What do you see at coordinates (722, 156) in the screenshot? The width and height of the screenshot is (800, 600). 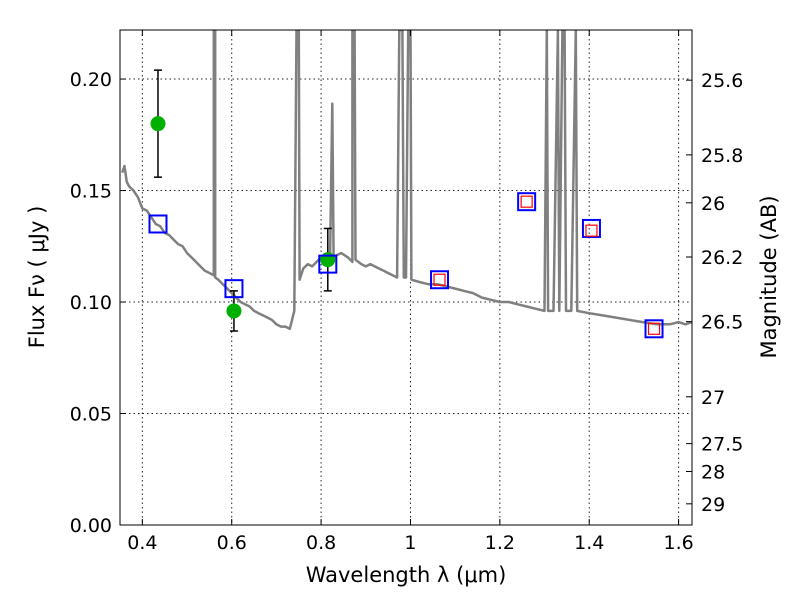 I see `y-right-tick-label: 25.8` at bounding box center [722, 156].